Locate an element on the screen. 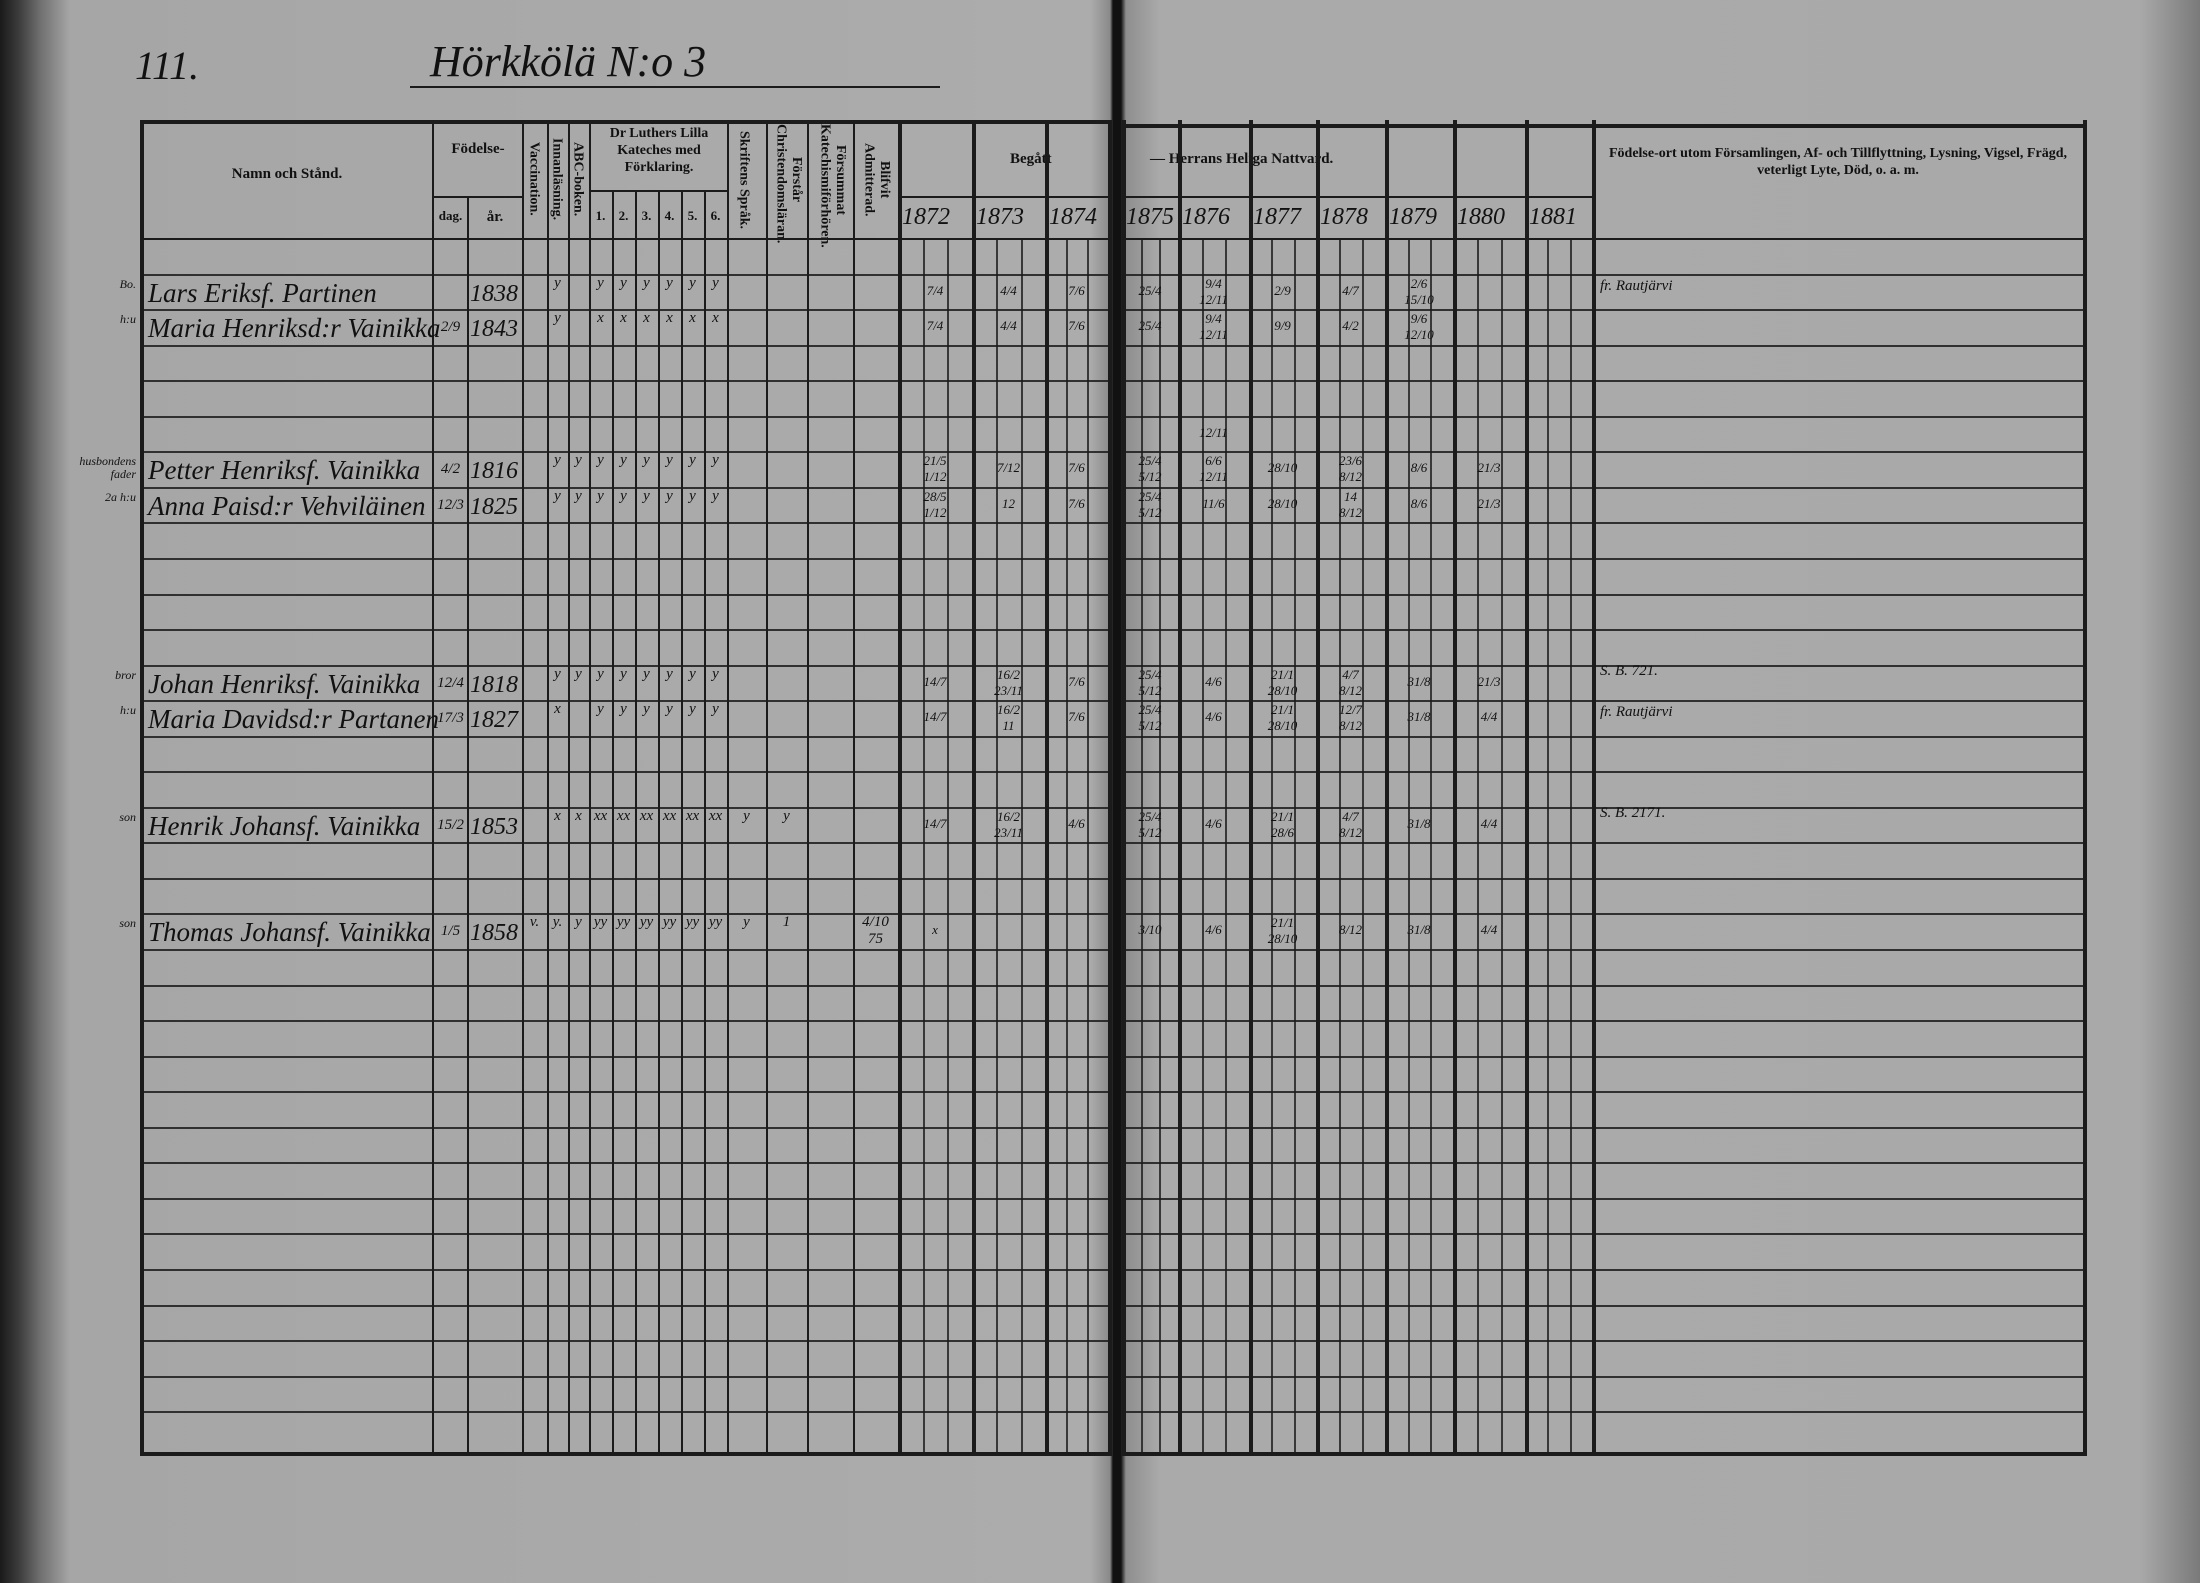 This screenshot has height=1583, width=2200. years-top-left is located at coordinates (1003, 197).